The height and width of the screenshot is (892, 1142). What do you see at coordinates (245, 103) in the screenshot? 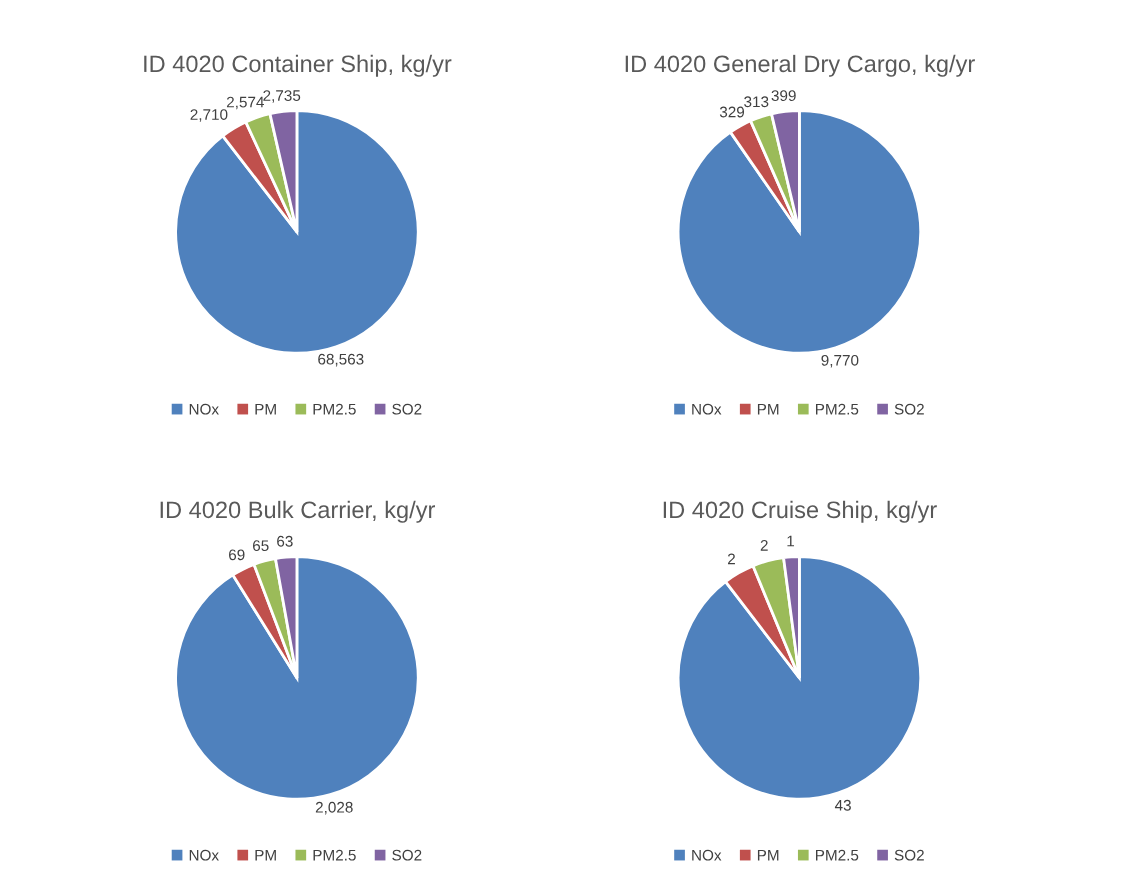
I see `data-label: 2,574` at bounding box center [245, 103].